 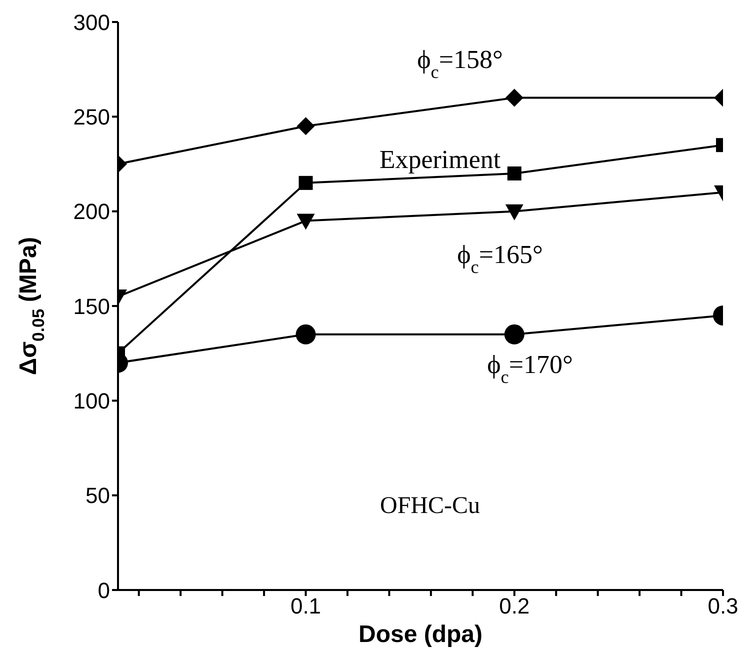 What do you see at coordinates (514, 606) in the screenshot?
I see `x-tick-label: 0.2` at bounding box center [514, 606].